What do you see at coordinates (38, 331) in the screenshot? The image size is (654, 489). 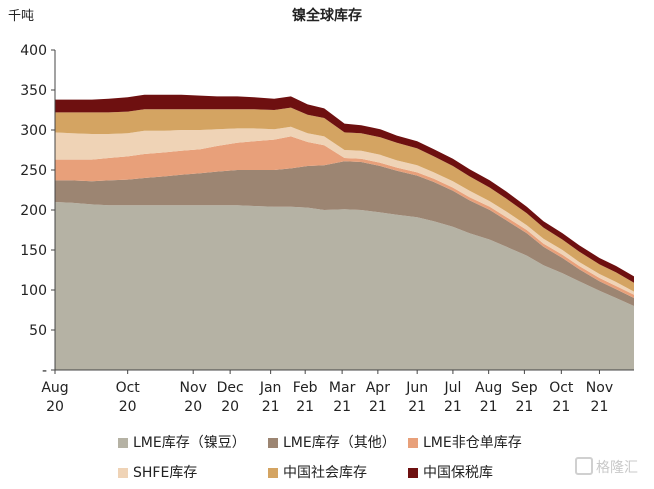 I see `y-tick-label: 50` at bounding box center [38, 331].